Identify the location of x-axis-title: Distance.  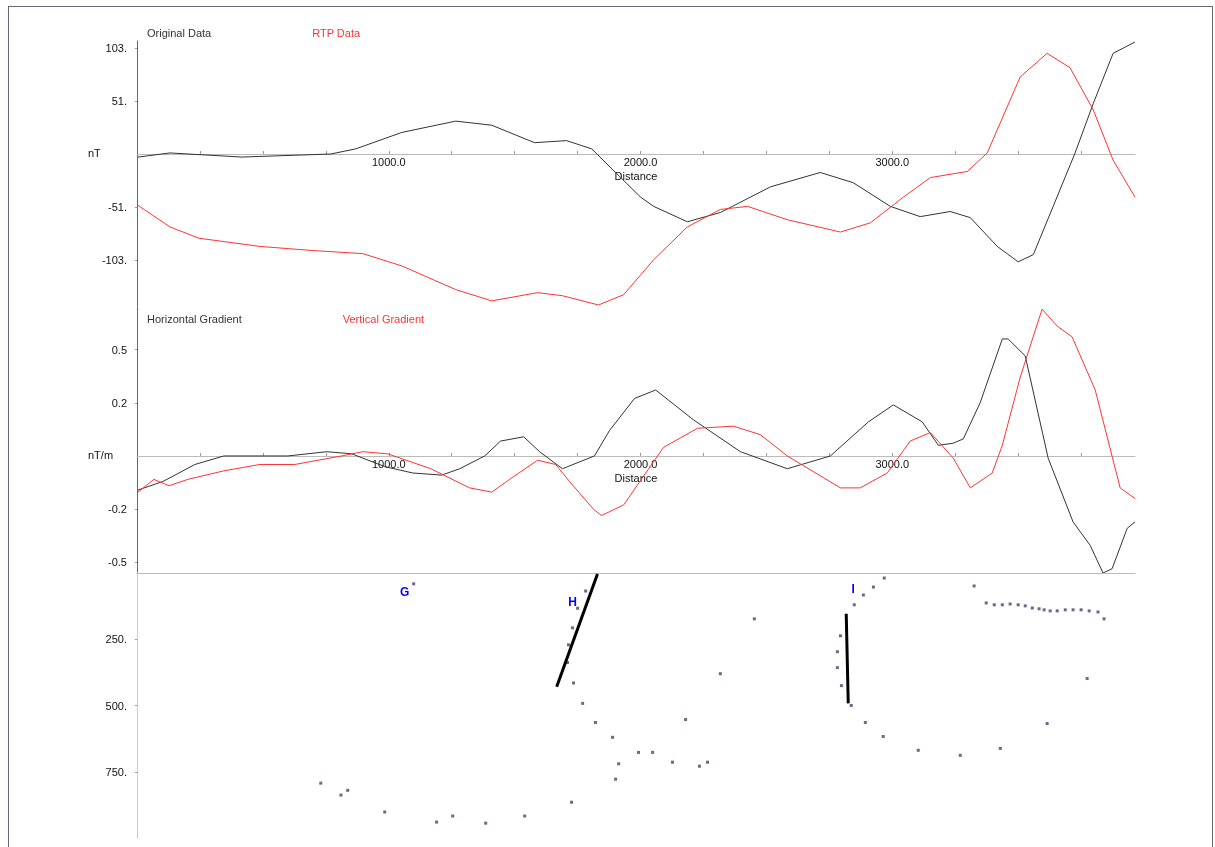
(636, 478).